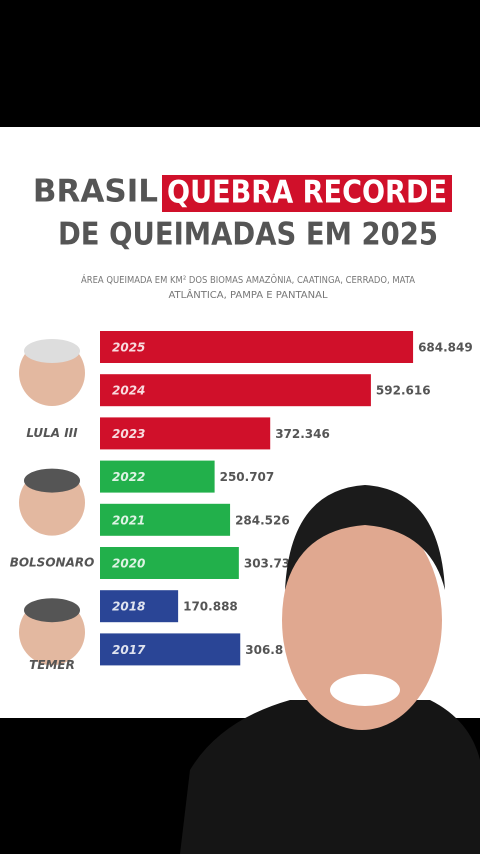 This screenshot has height=854, width=480. Describe the element at coordinates (128, 391) in the screenshot. I see `bar-category: 2024` at that location.